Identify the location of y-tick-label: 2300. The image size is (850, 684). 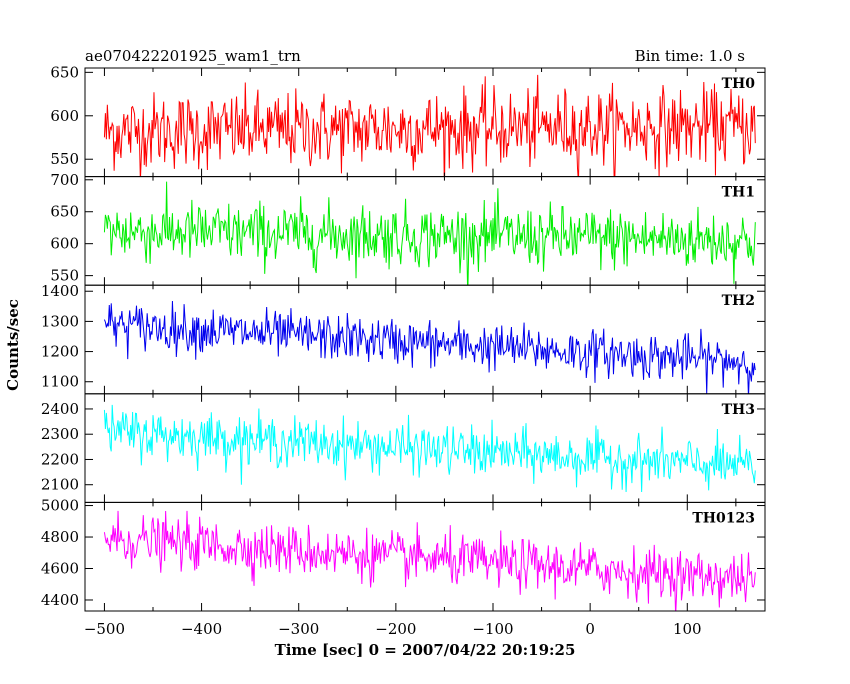
(60, 434).